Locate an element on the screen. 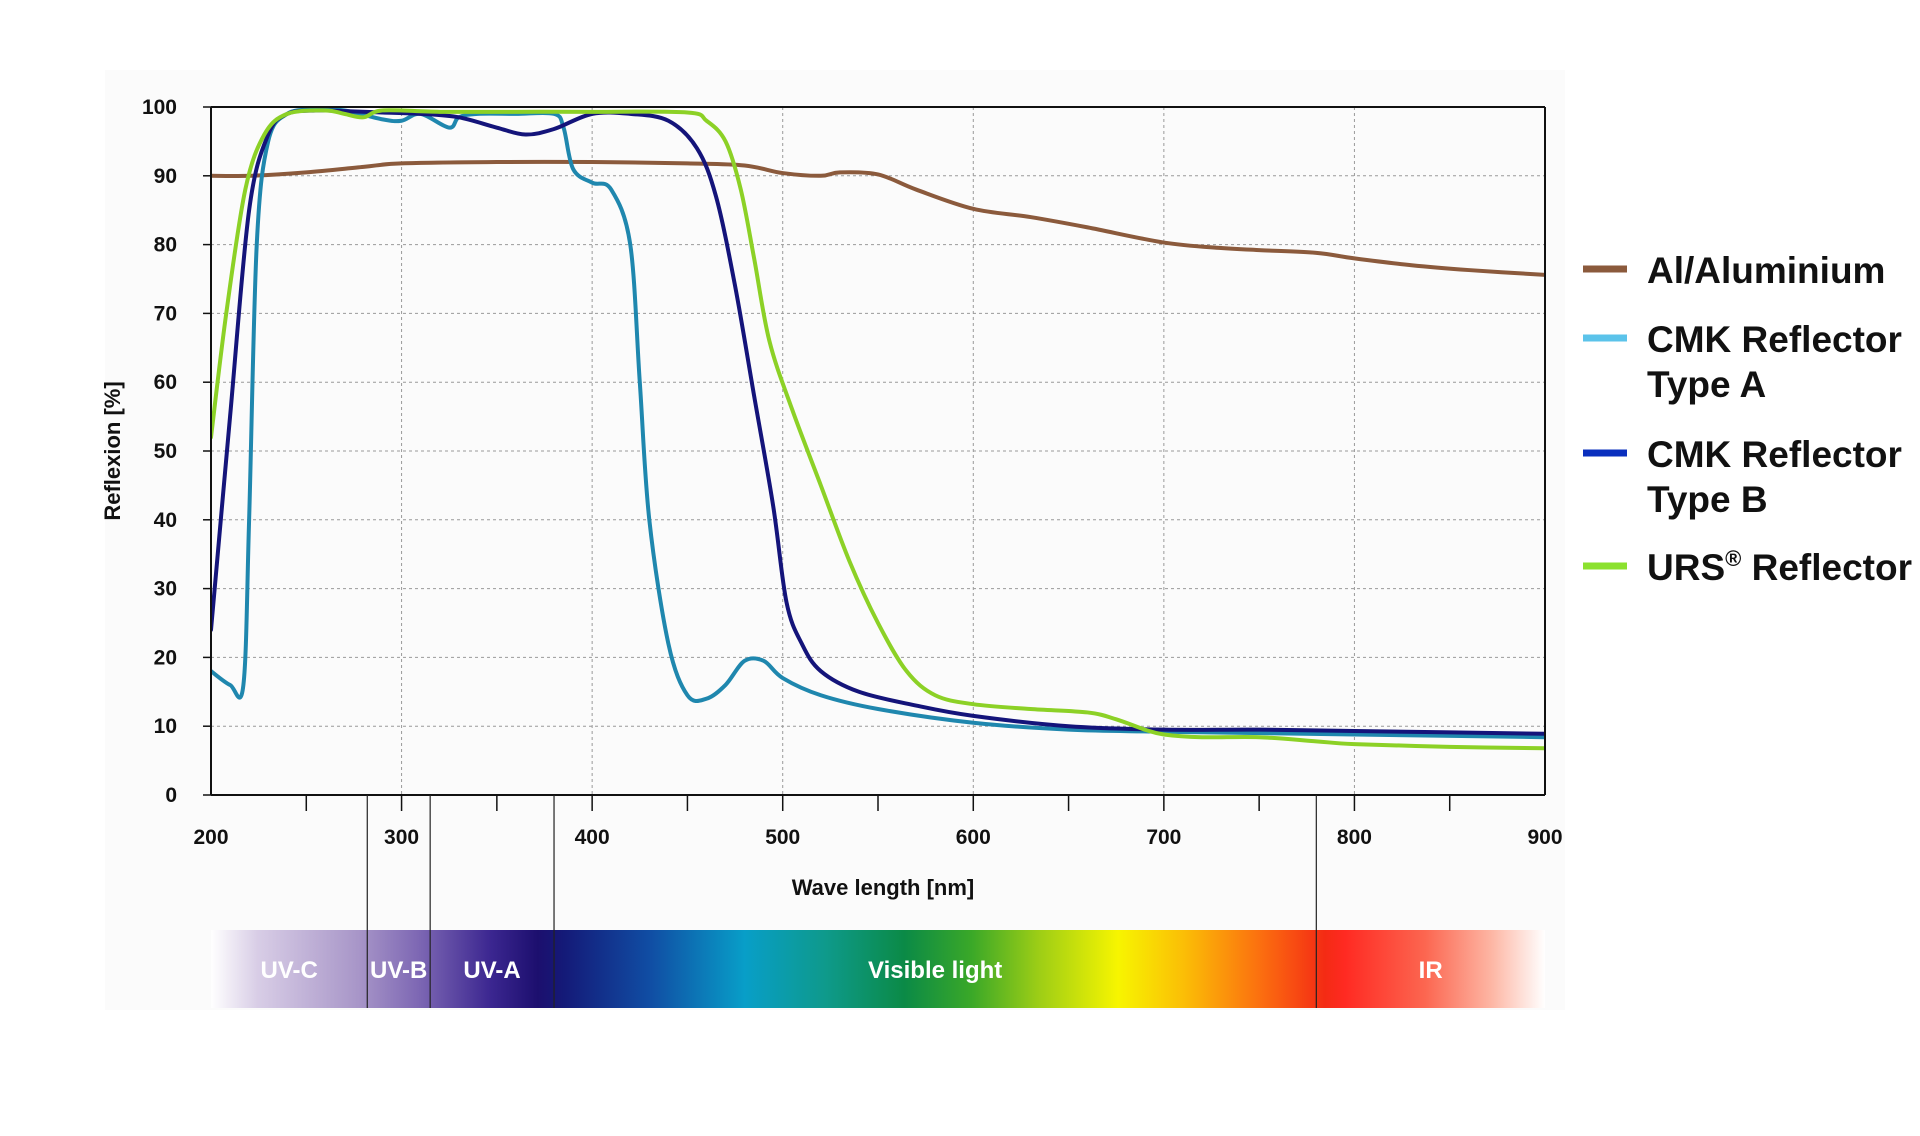  y-tick-labels: 0 10 20 30 40 50 60 70 80 90 100 is located at coordinates (159, 451).